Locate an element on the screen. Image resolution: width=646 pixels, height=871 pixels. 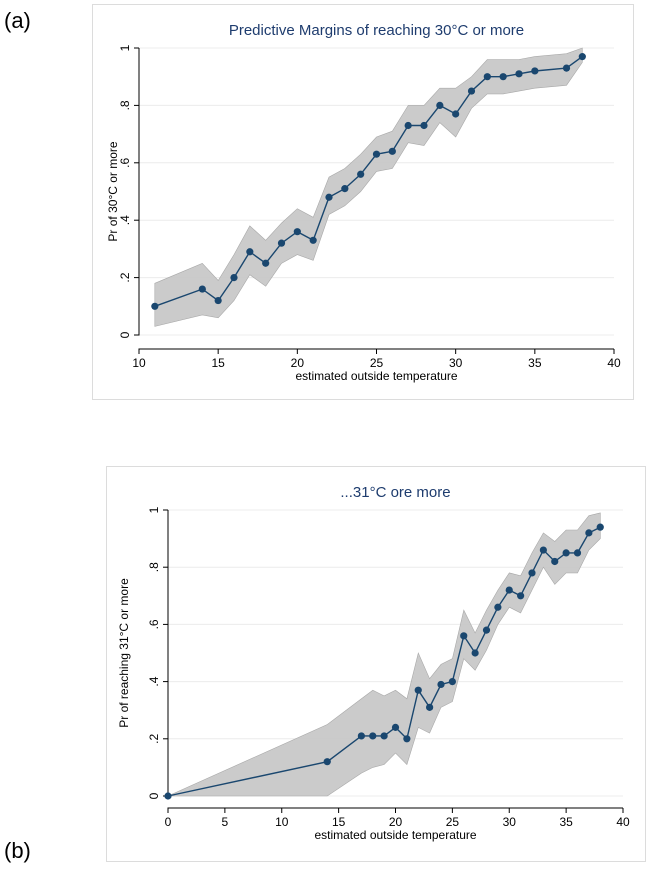
x-tick-label: 0 is located at coordinates (168, 822).